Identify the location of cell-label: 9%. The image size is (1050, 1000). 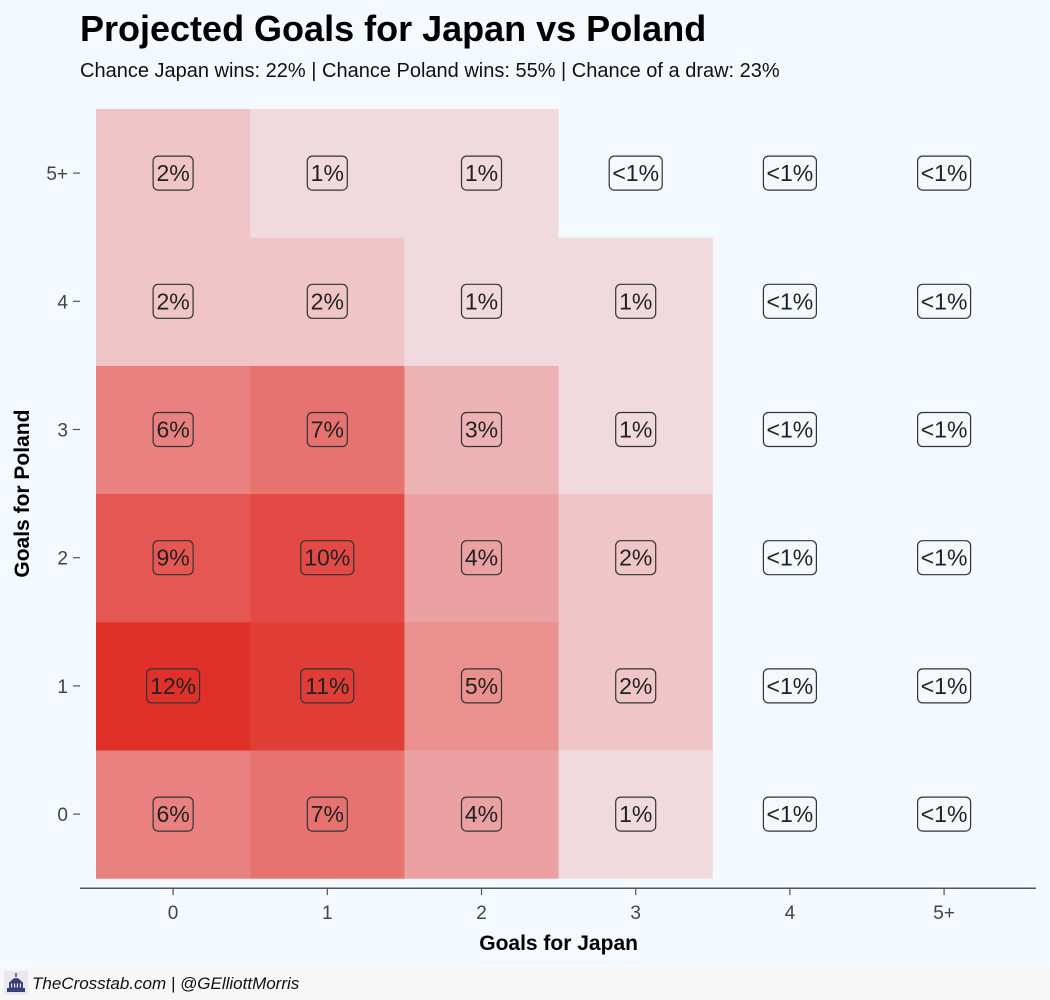
(172, 558).